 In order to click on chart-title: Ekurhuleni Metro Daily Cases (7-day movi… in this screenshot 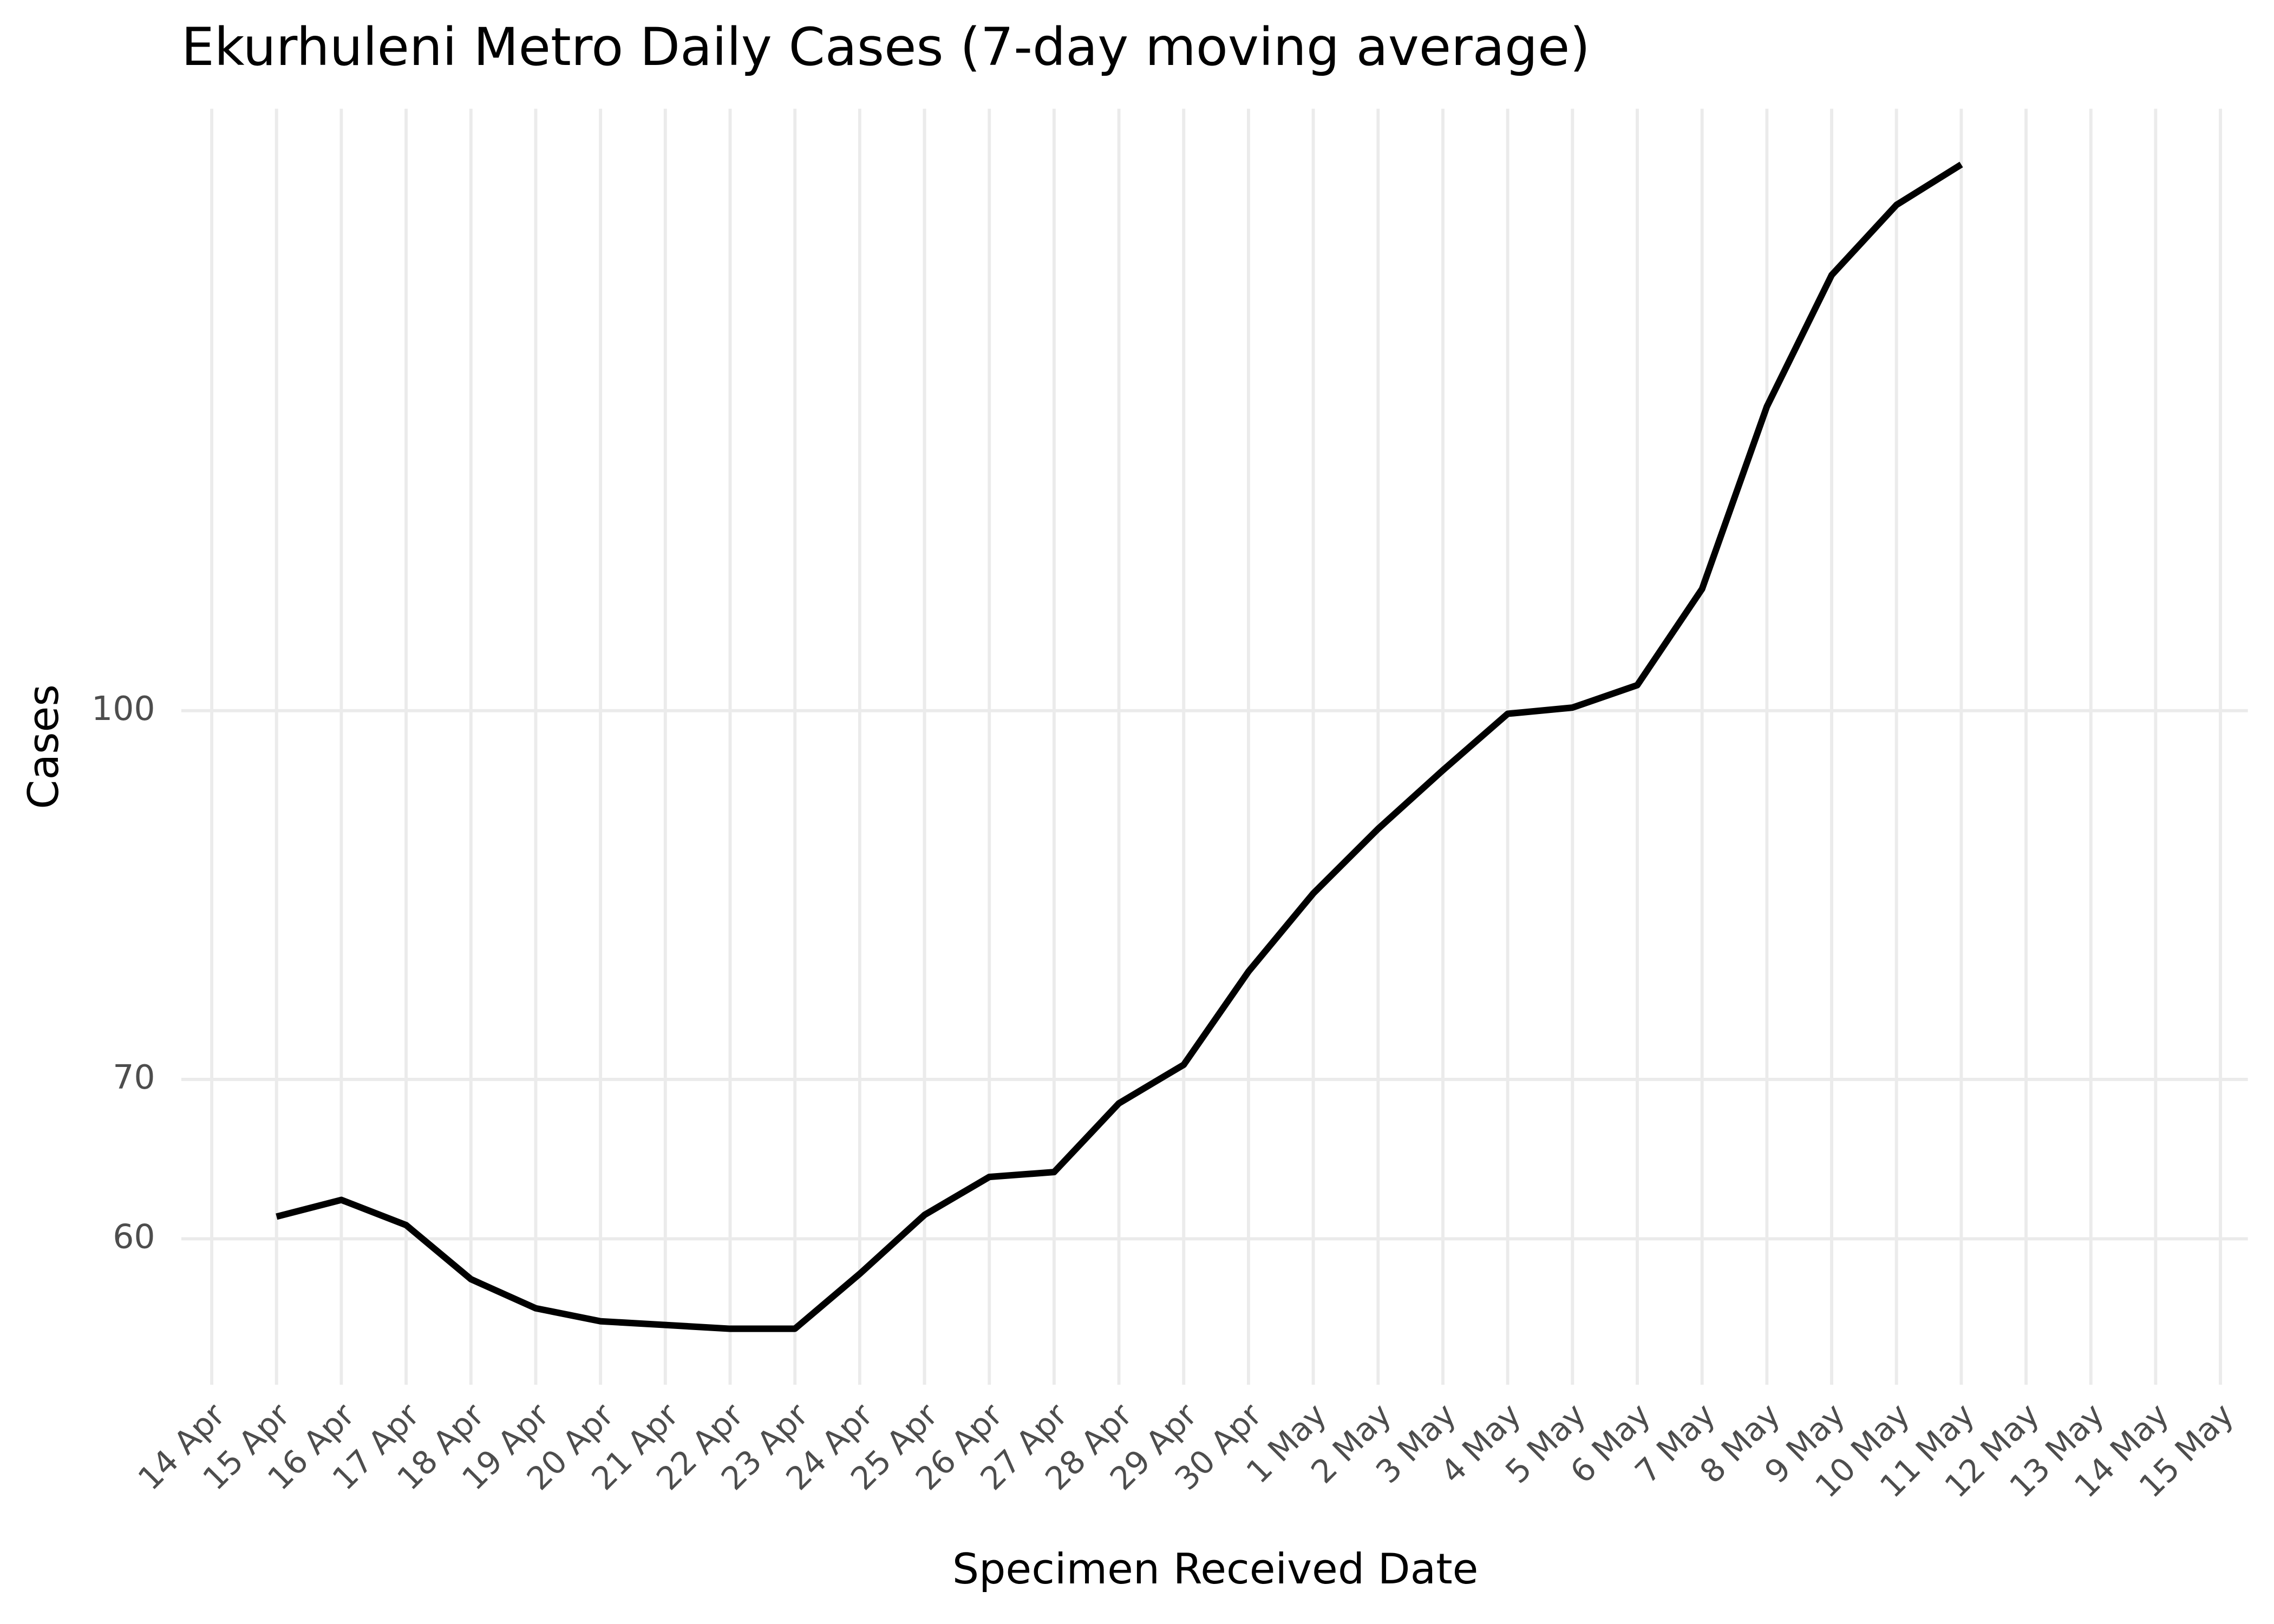, I will do `click(886, 47)`.